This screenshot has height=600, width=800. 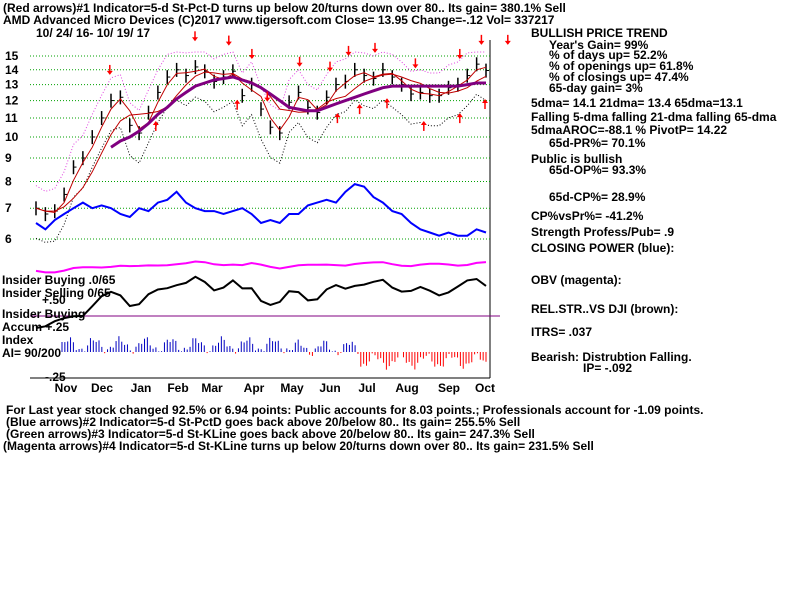 What do you see at coordinates (621, 66) in the screenshot?
I see `openings-up: % of openings up= 61.8%` at bounding box center [621, 66].